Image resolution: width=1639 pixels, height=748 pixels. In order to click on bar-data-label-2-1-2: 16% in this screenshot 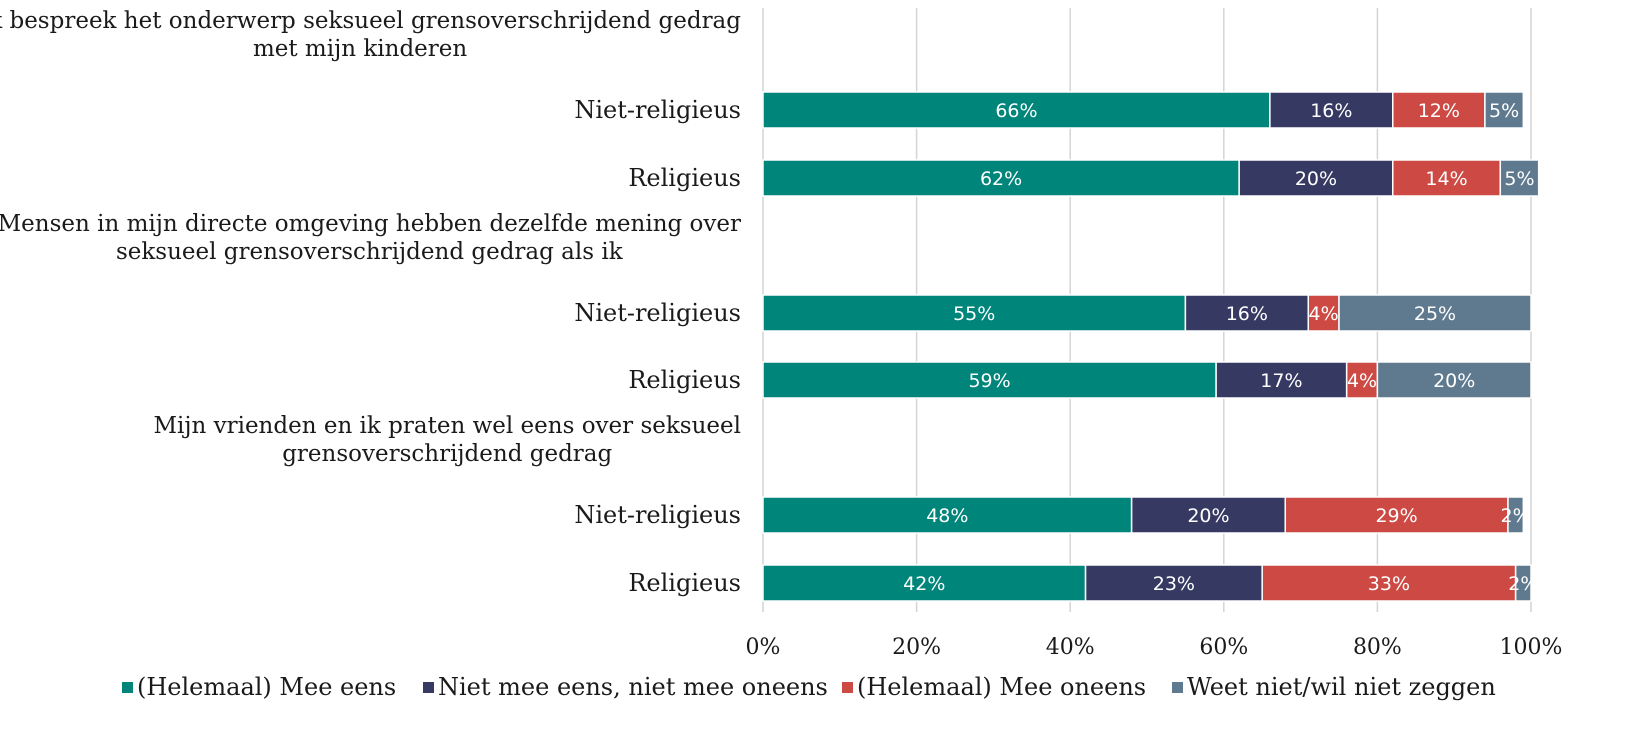, I will do `click(1247, 314)`.